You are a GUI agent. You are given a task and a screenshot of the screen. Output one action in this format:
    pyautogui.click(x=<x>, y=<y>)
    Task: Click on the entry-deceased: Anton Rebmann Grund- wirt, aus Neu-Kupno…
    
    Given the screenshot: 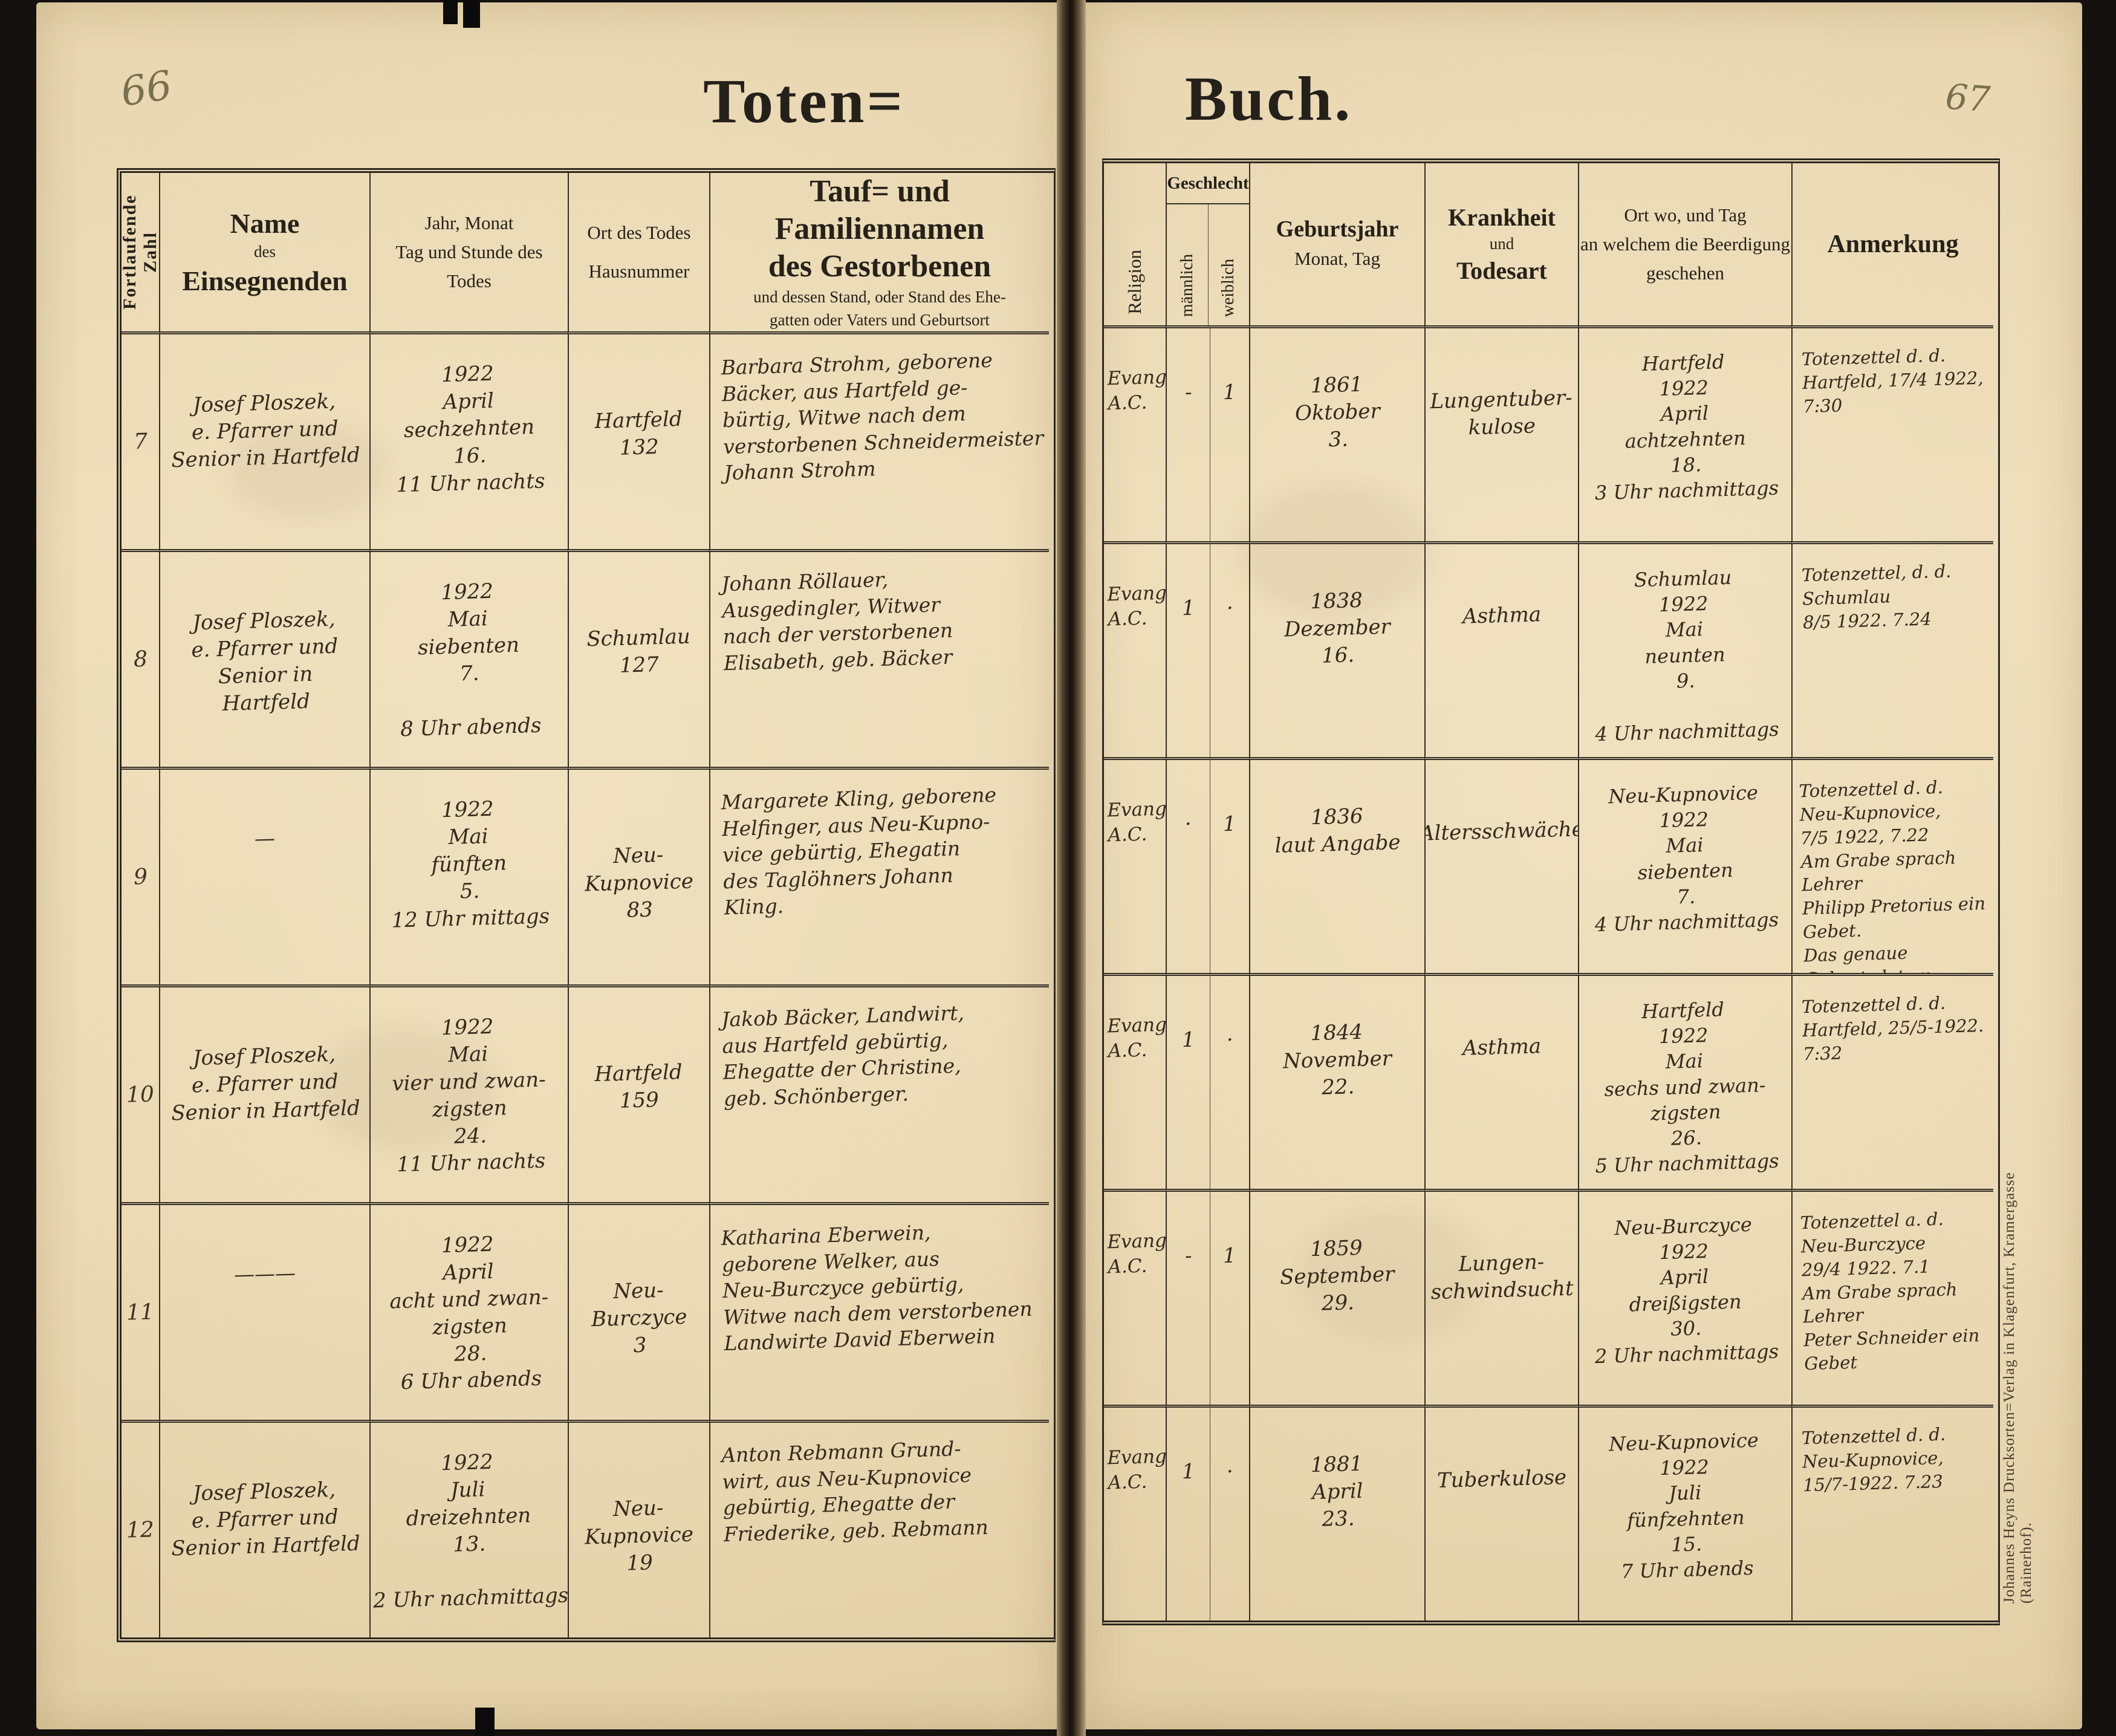 What is the action you would take?
    pyautogui.click(x=855, y=1491)
    